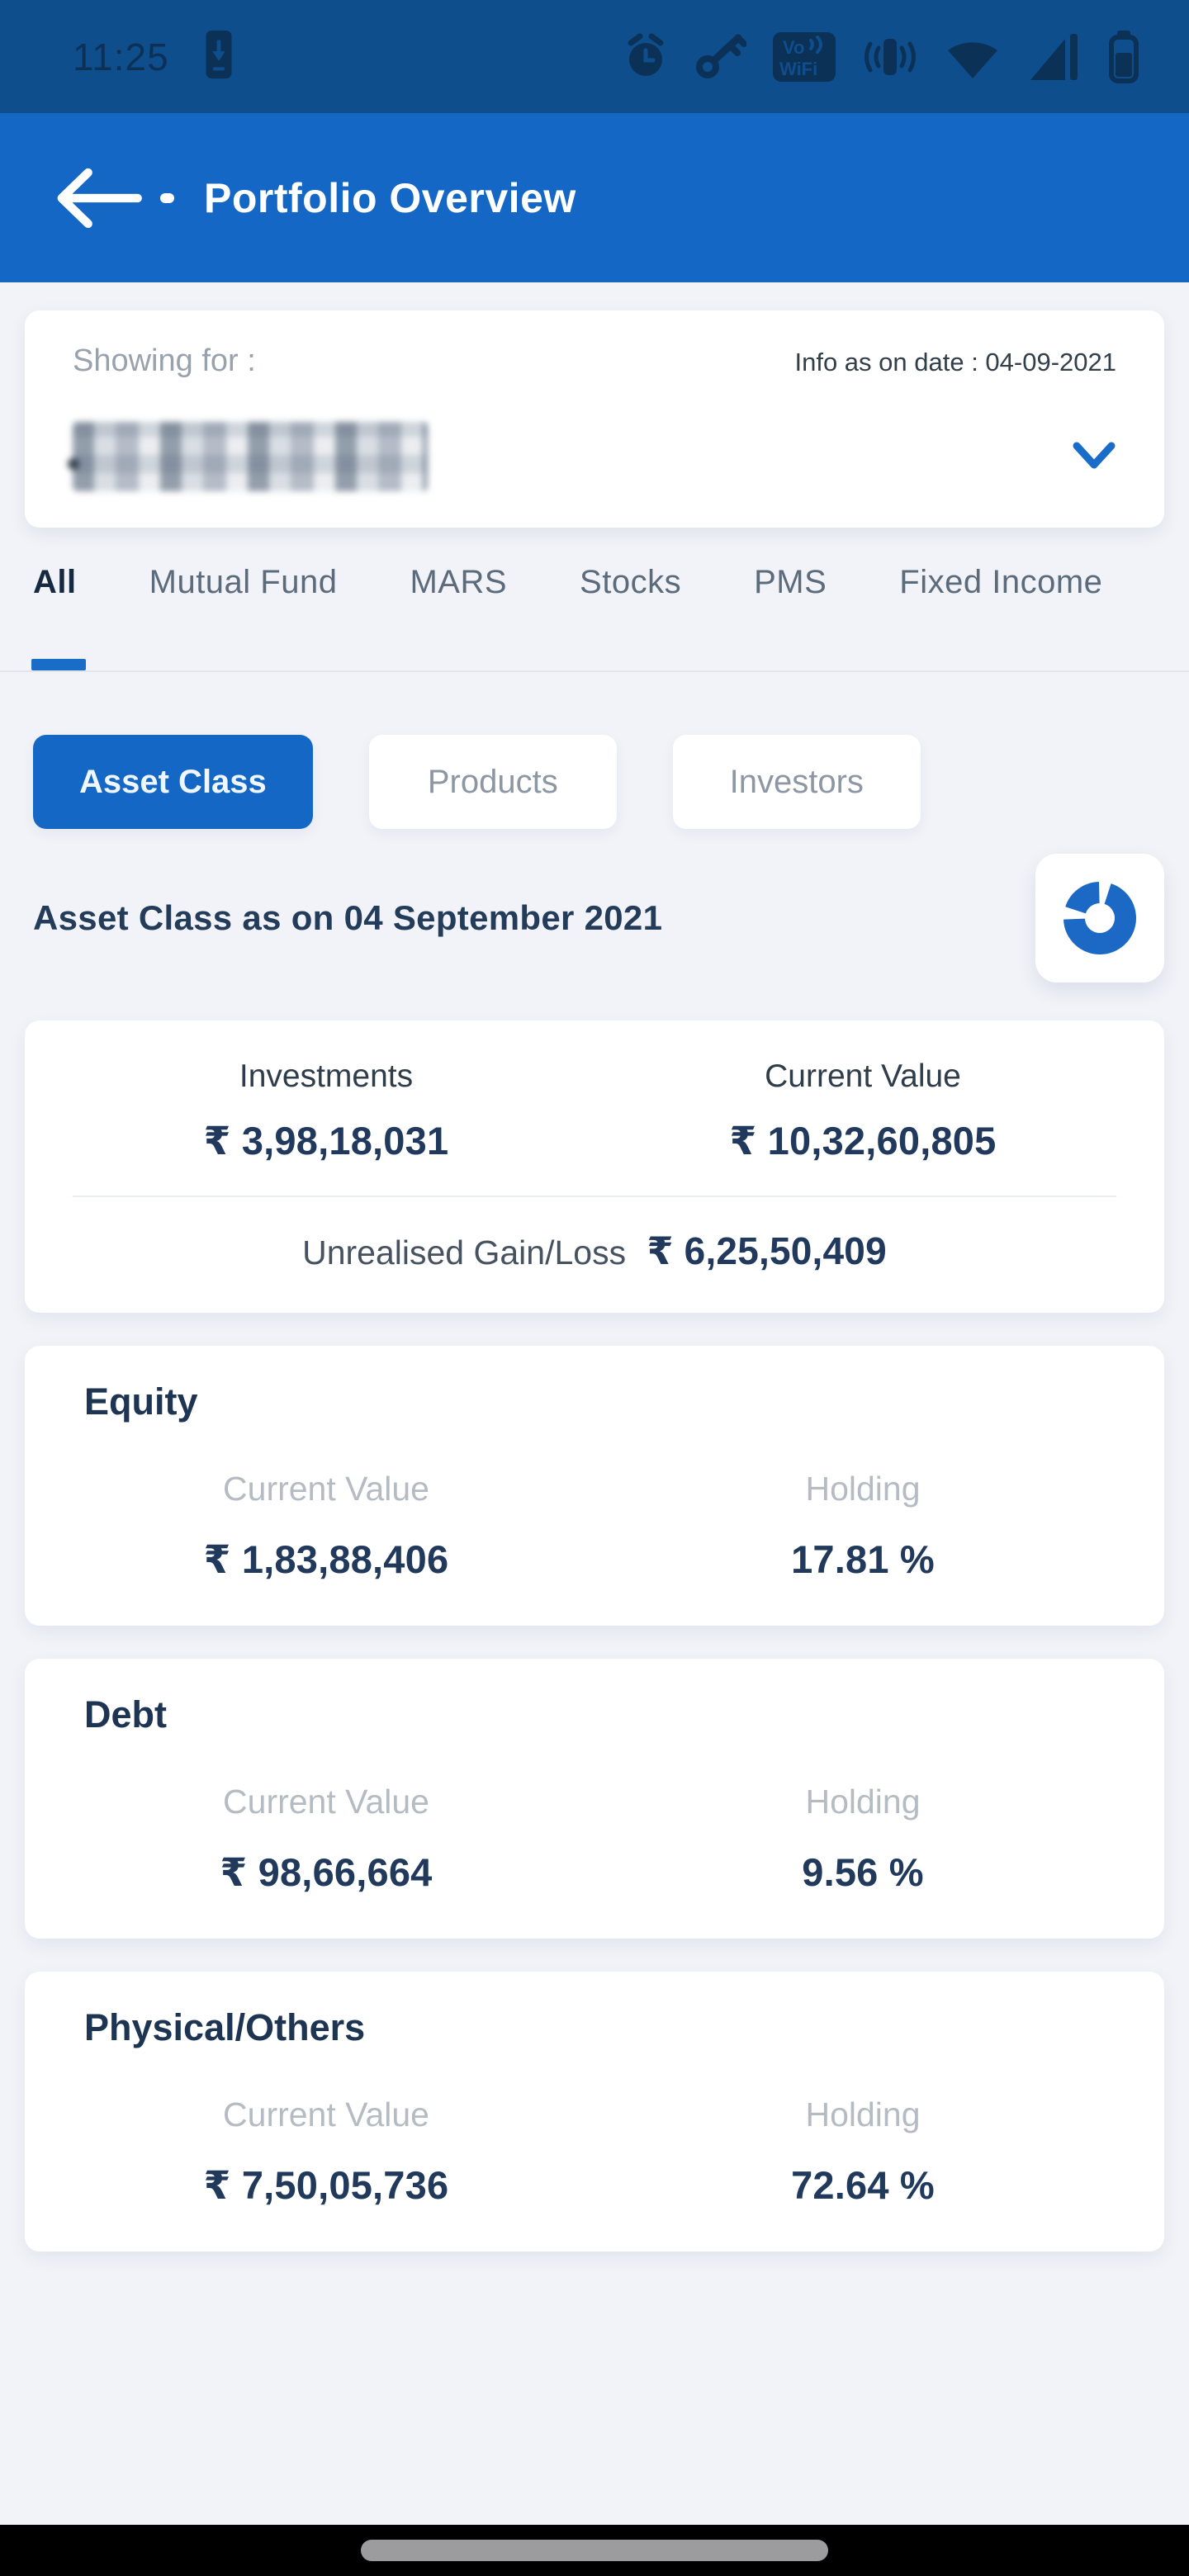 This screenshot has height=2576, width=1189. Describe the element at coordinates (631, 582) in the screenshot. I see `tab-stocks: Stocks` at that location.